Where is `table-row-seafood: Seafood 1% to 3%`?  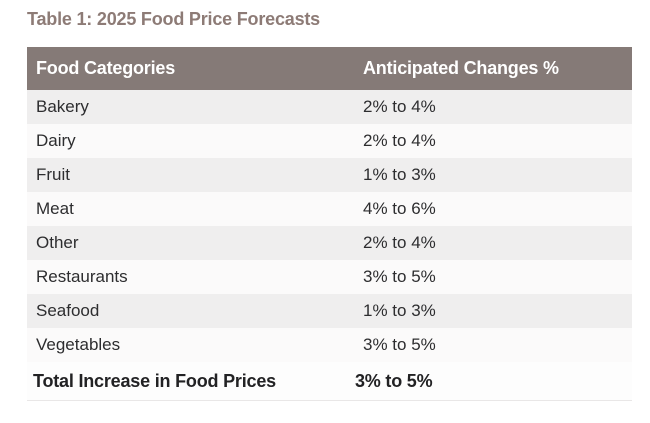 table-row-seafood: Seafood 1% to 3% is located at coordinates (329, 311).